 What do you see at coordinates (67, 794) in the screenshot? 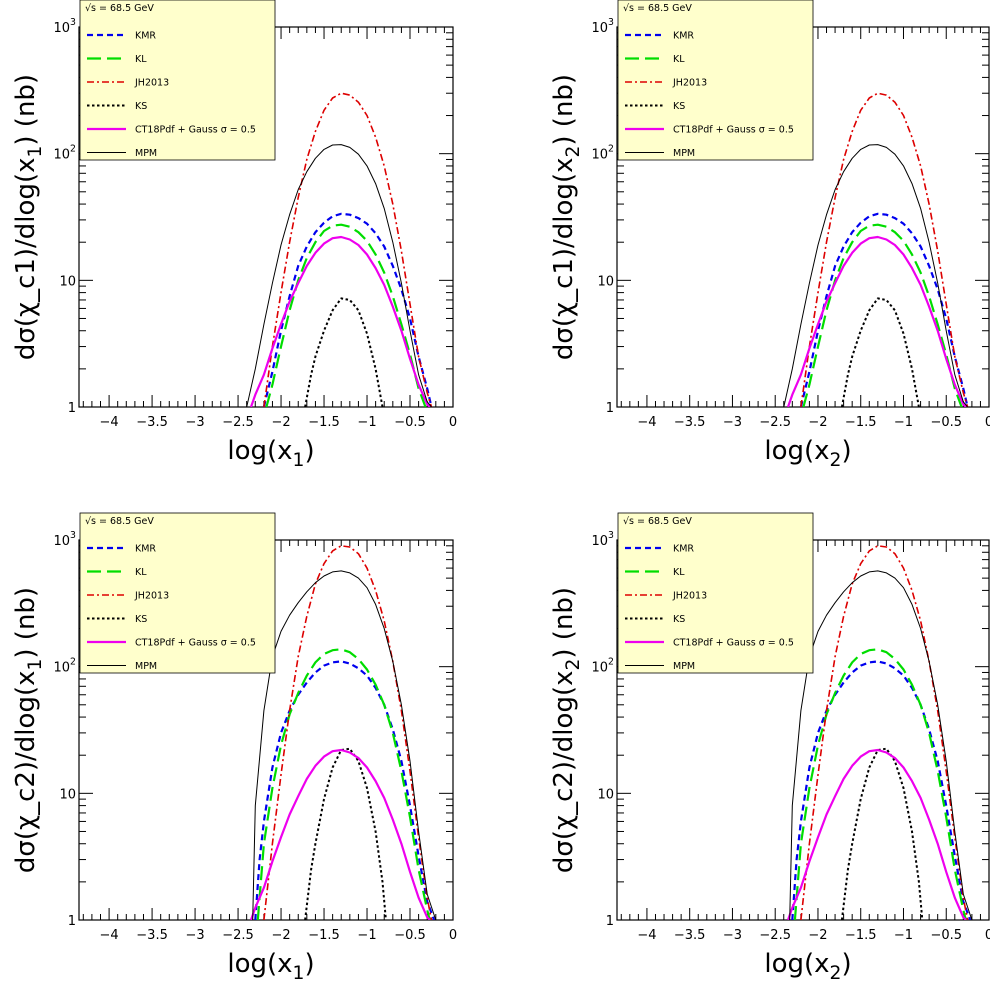
I see `y-tick-label: 10` at bounding box center [67, 794].